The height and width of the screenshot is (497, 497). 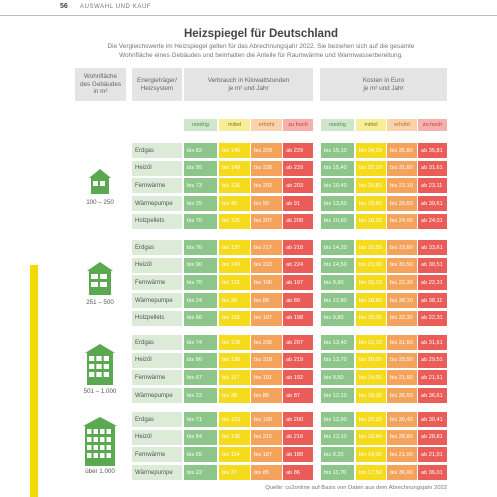 I want to click on cost-cell: bis 29,50, so click(x=402, y=360).